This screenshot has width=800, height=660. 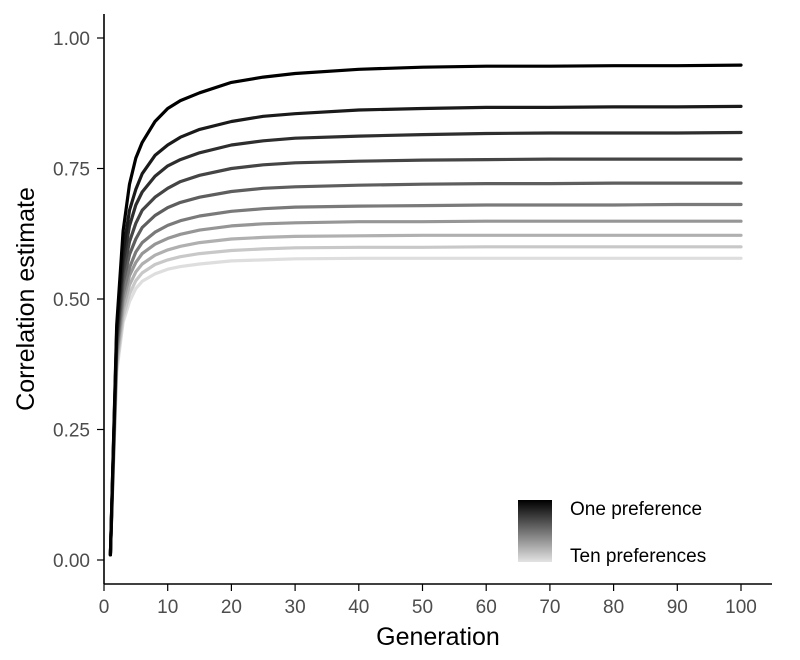 What do you see at coordinates (231, 607) in the screenshot?
I see `x-tick-label: 20` at bounding box center [231, 607].